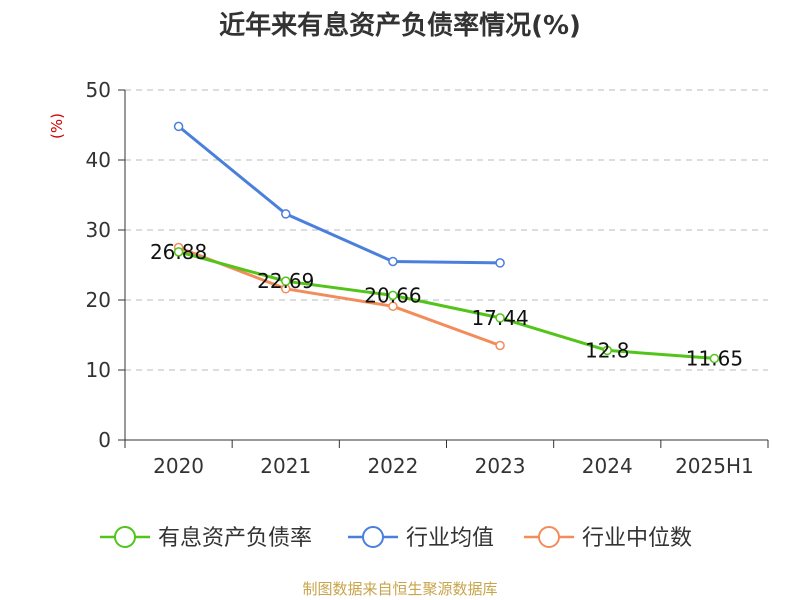  I want to click on source-note: 制图数据来自恒生聚源数据库, so click(399, 589).